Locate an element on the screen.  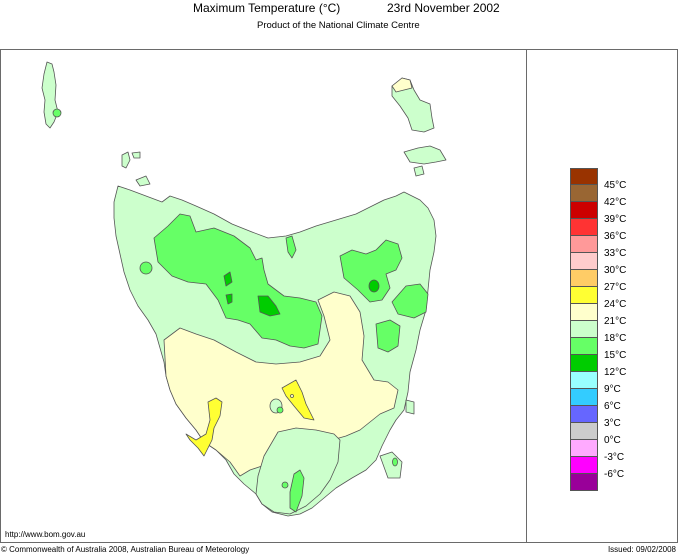
legend-label: 3°C is located at coordinates (612, 423).